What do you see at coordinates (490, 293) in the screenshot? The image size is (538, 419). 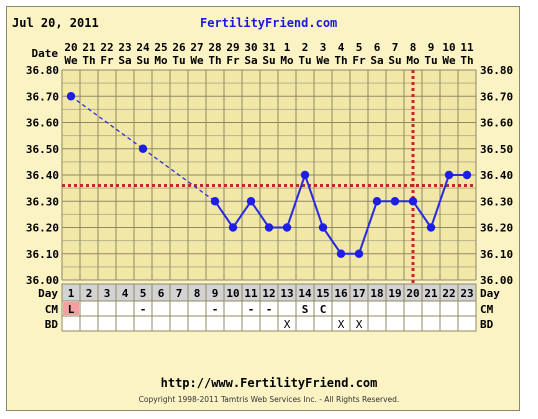 I see `day-row-label-right: Day` at bounding box center [490, 293].